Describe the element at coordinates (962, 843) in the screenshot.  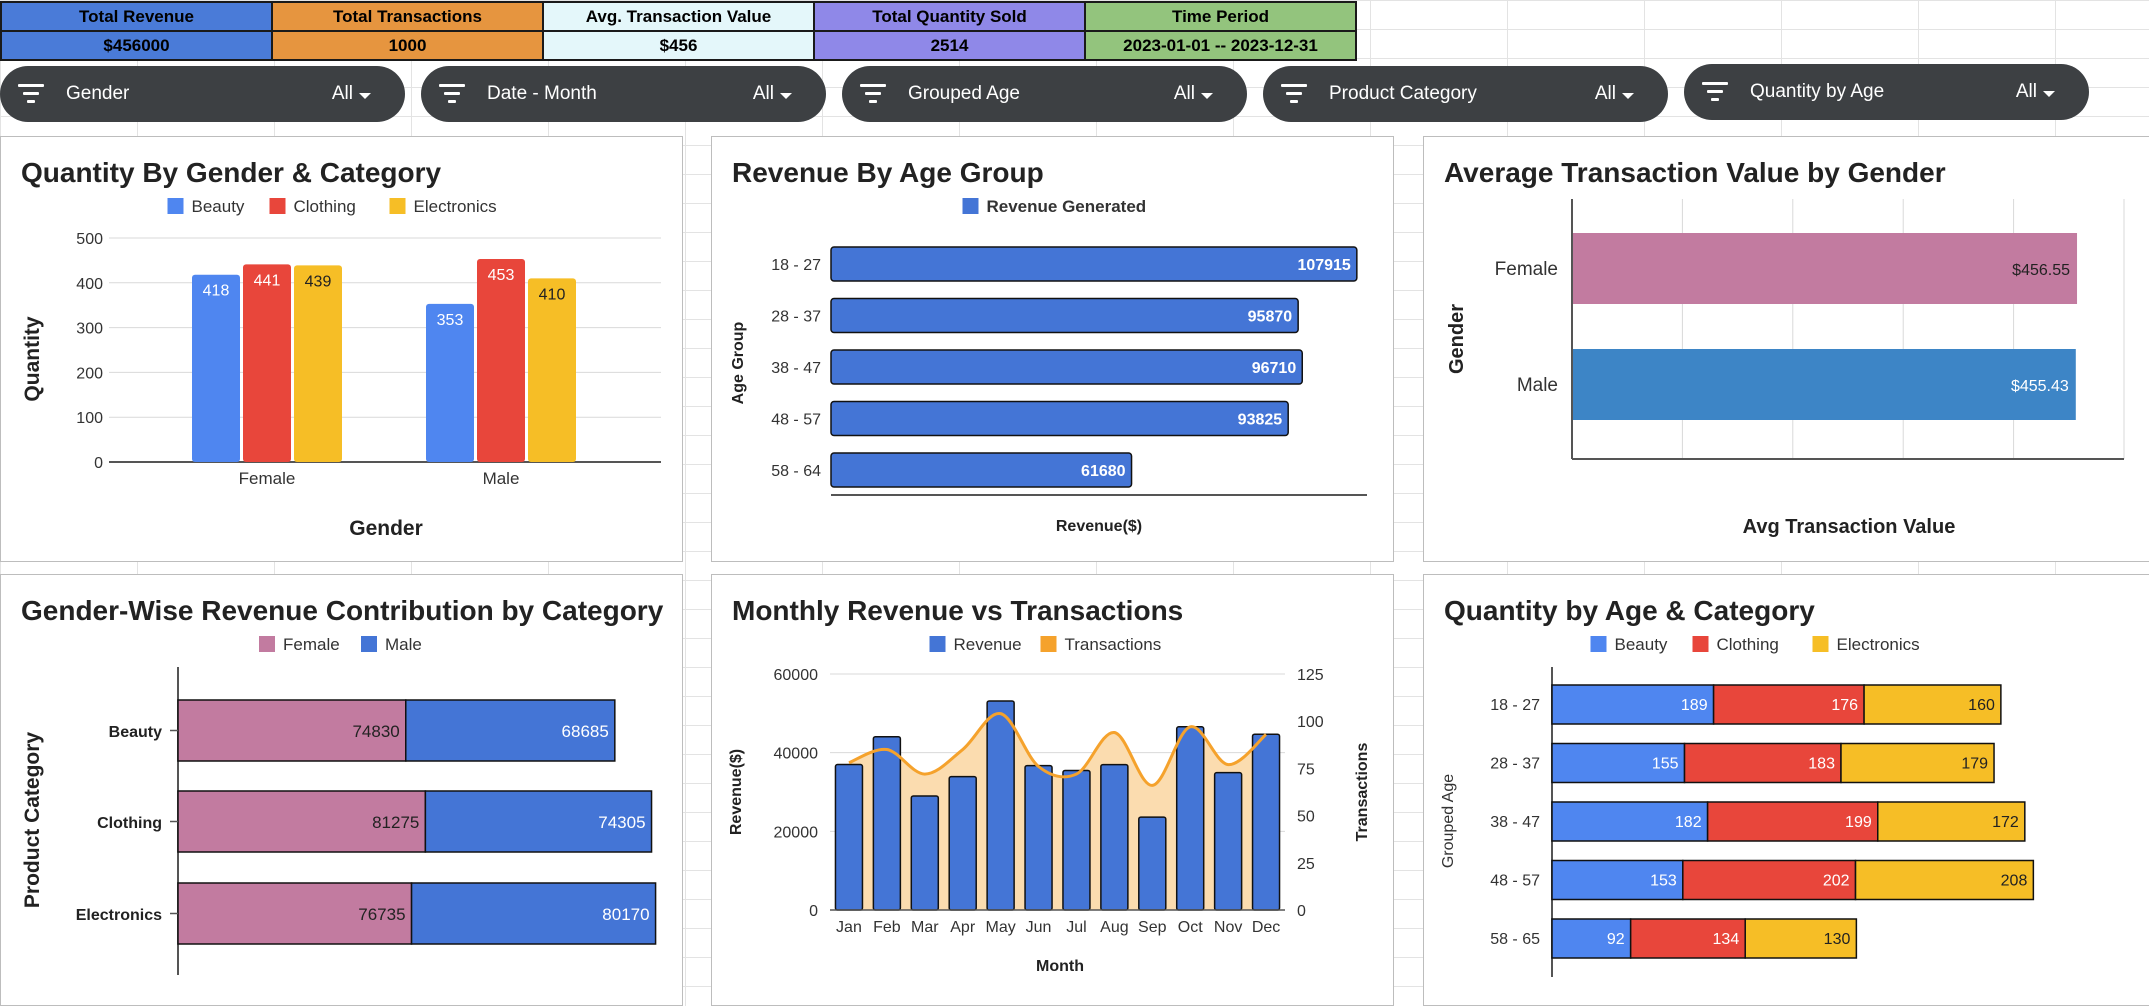
I see `bar-revenue-apr` at that location.